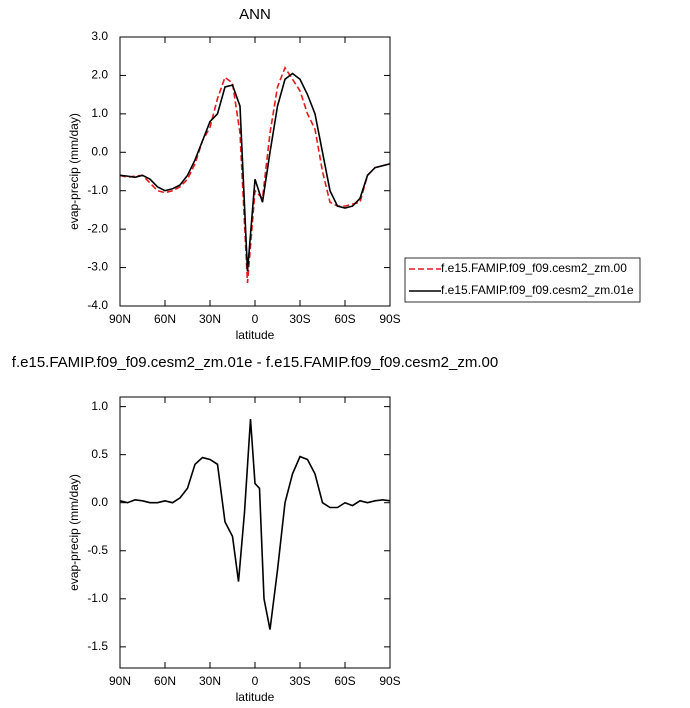  I want to click on y-tick-label: 0.5, so click(99, 454).